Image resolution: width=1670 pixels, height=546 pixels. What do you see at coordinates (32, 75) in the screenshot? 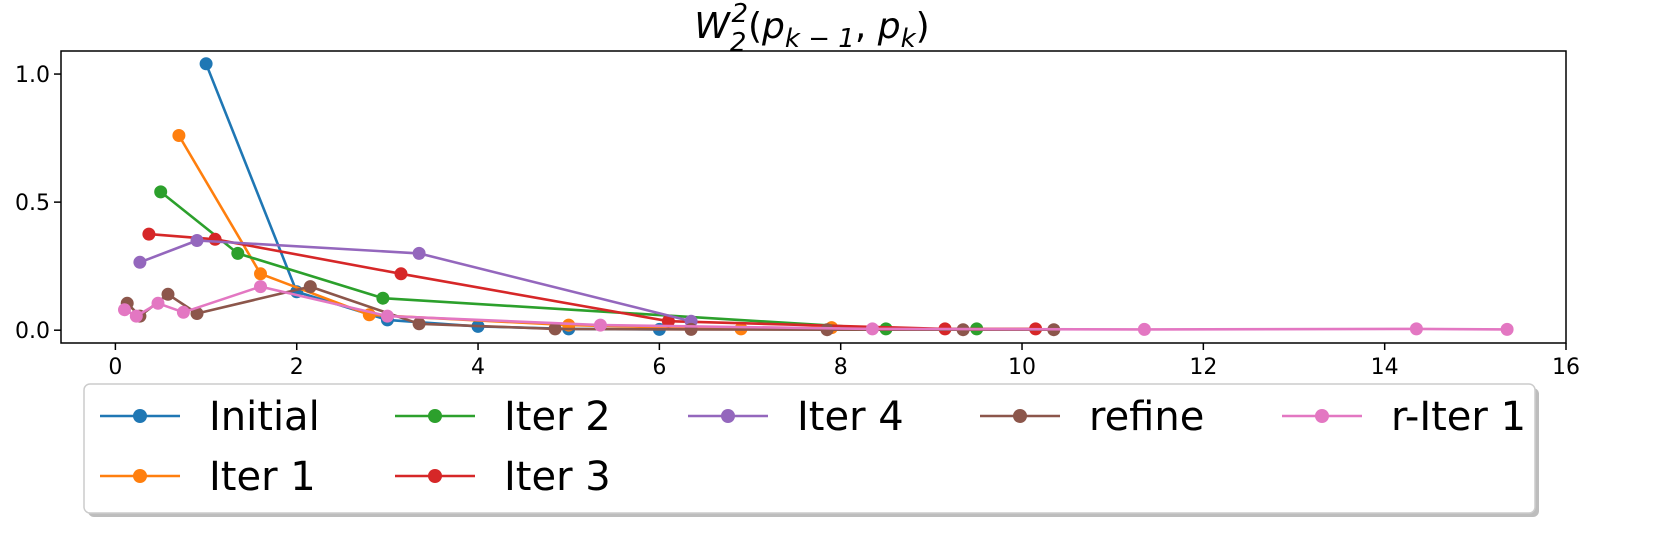
I see `y-tick-label: 1.0` at bounding box center [32, 75].